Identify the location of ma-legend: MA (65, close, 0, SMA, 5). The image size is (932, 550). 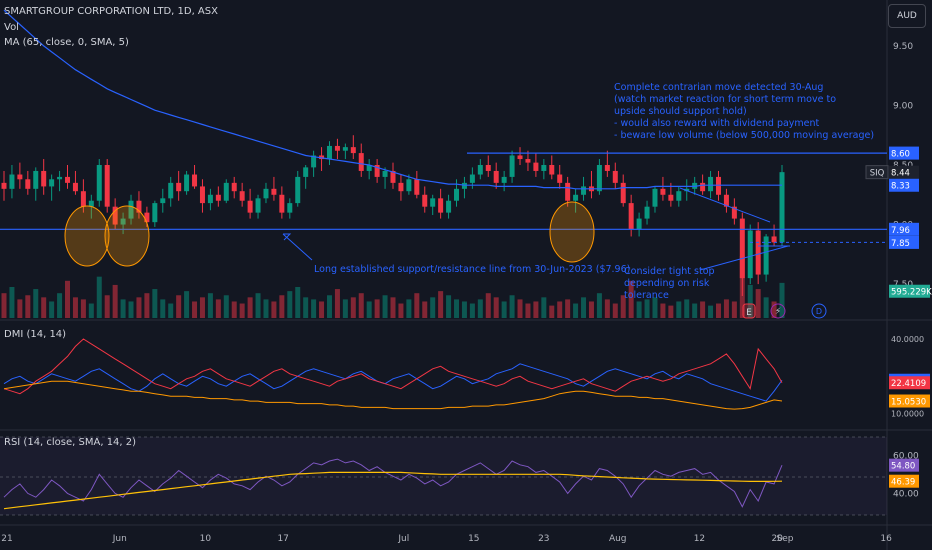
(66, 42).